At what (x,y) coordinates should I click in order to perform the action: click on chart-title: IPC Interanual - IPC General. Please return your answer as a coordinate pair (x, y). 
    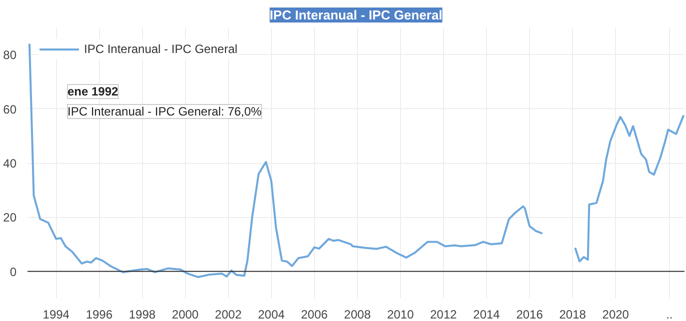
    Looking at the image, I should click on (356, 15).